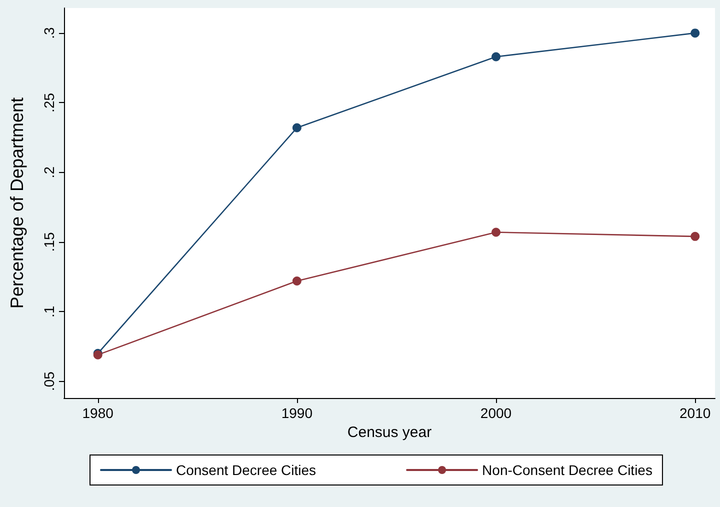  What do you see at coordinates (17, 203) in the screenshot?
I see `y-axis-title: Percentage of Department` at bounding box center [17, 203].